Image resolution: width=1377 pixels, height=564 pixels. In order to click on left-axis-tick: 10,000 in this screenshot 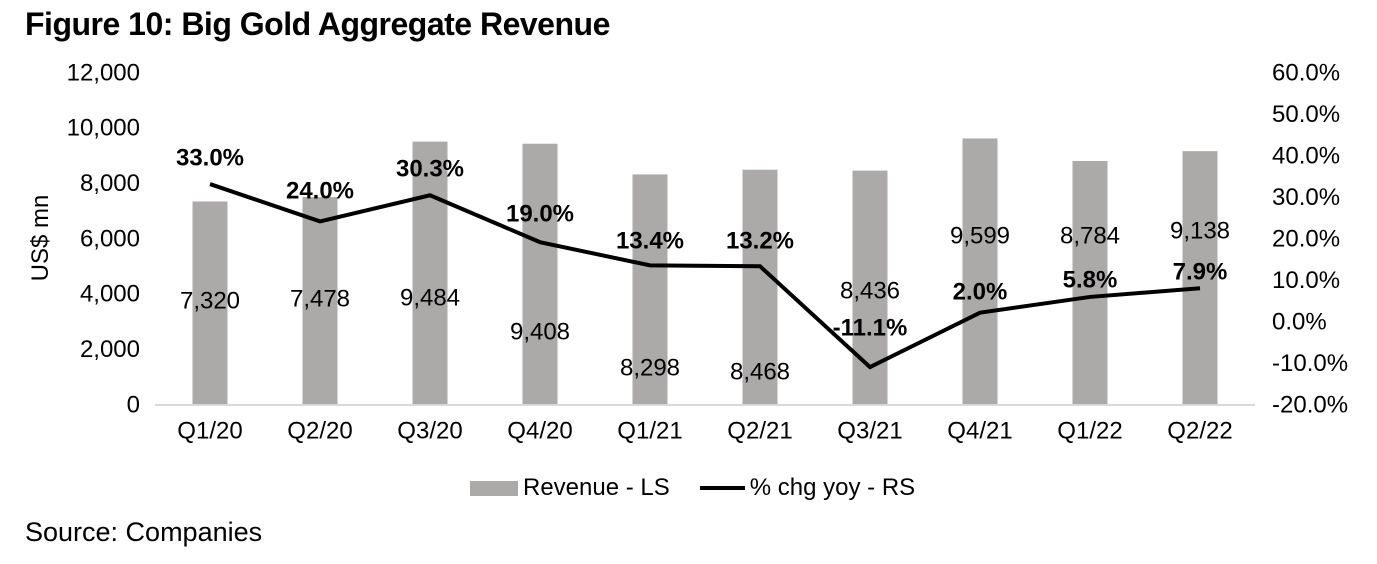, I will do `click(103, 128)`.